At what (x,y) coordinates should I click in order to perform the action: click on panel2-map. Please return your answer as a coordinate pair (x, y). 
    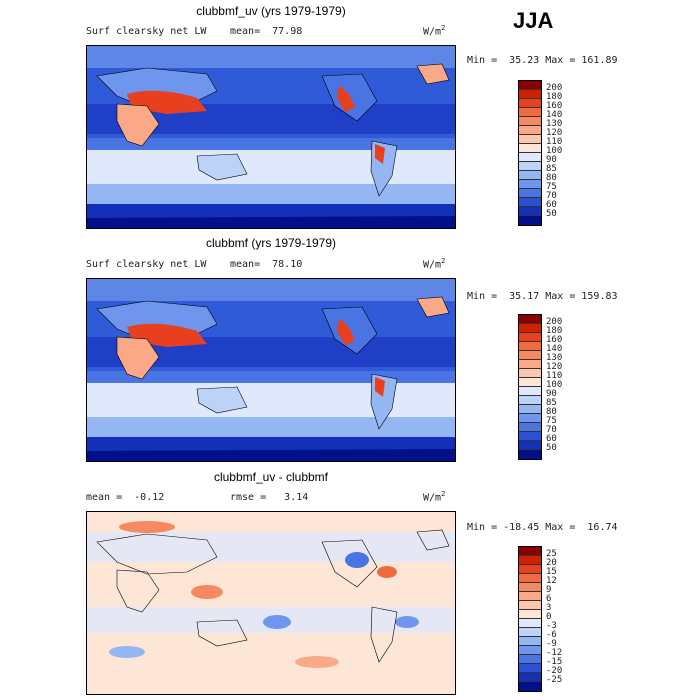
    Looking at the image, I should click on (271, 370).